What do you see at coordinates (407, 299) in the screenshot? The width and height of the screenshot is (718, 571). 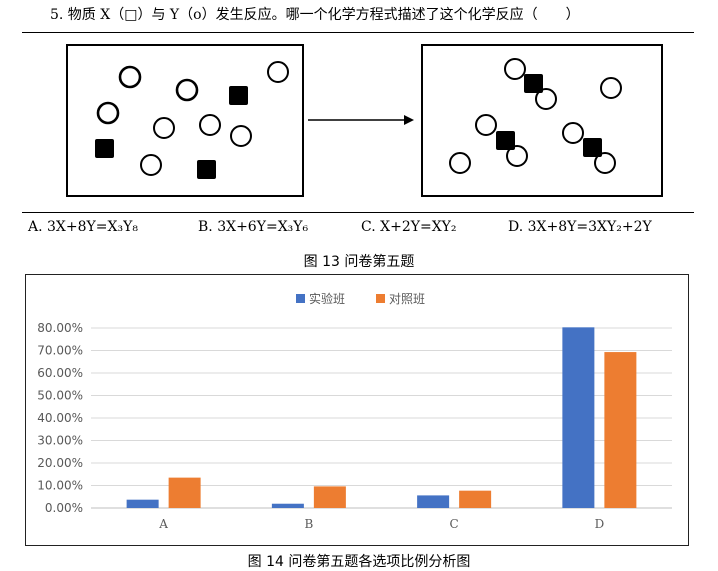 I see `legend-label: 对照班` at bounding box center [407, 299].